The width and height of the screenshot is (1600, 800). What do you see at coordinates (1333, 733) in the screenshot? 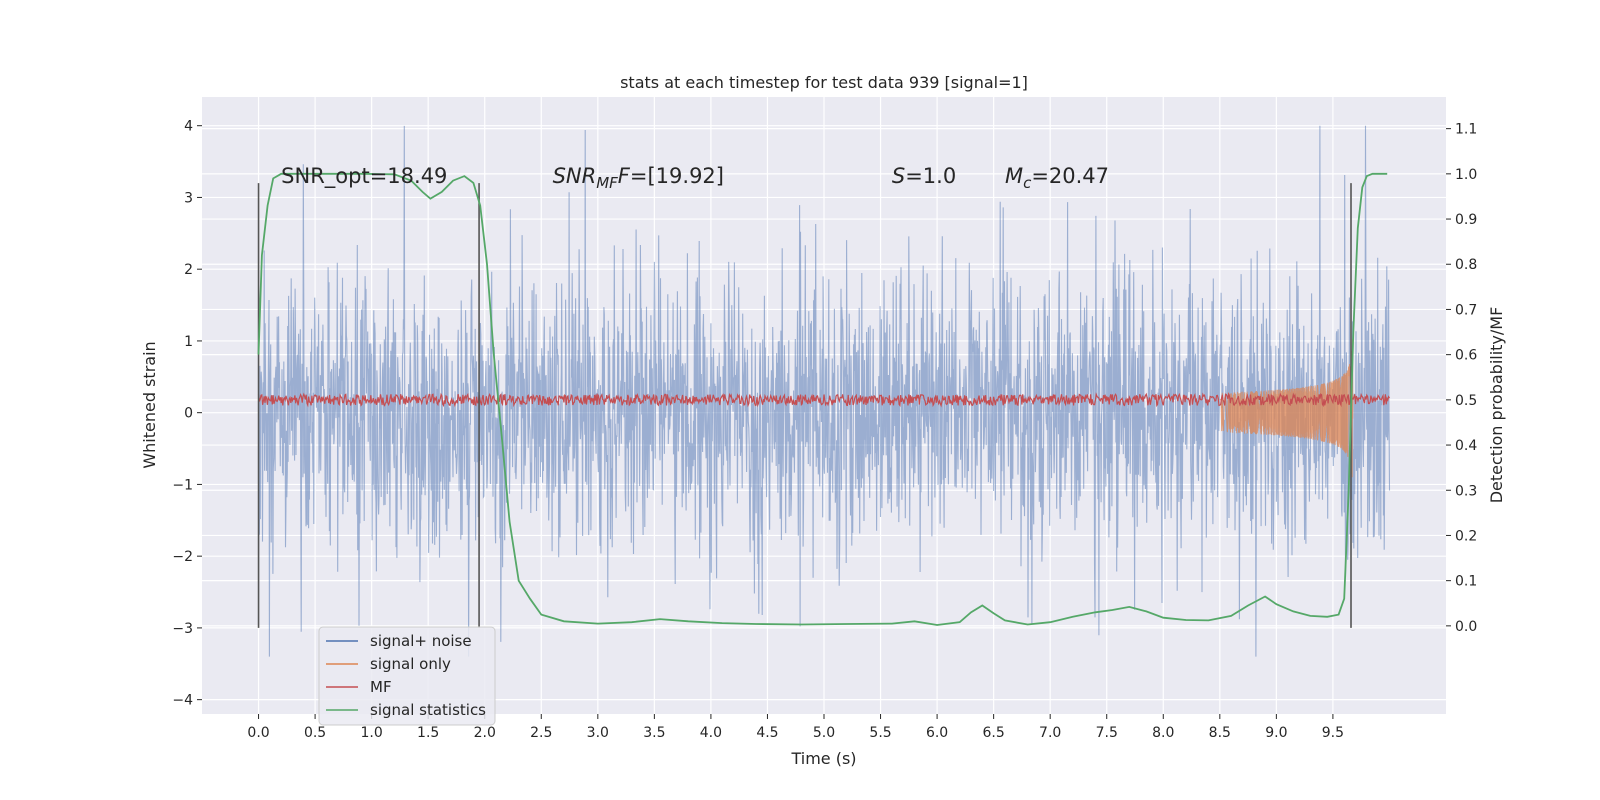
I see `x-tick-label: 9.5` at bounding box center [1333, 733].